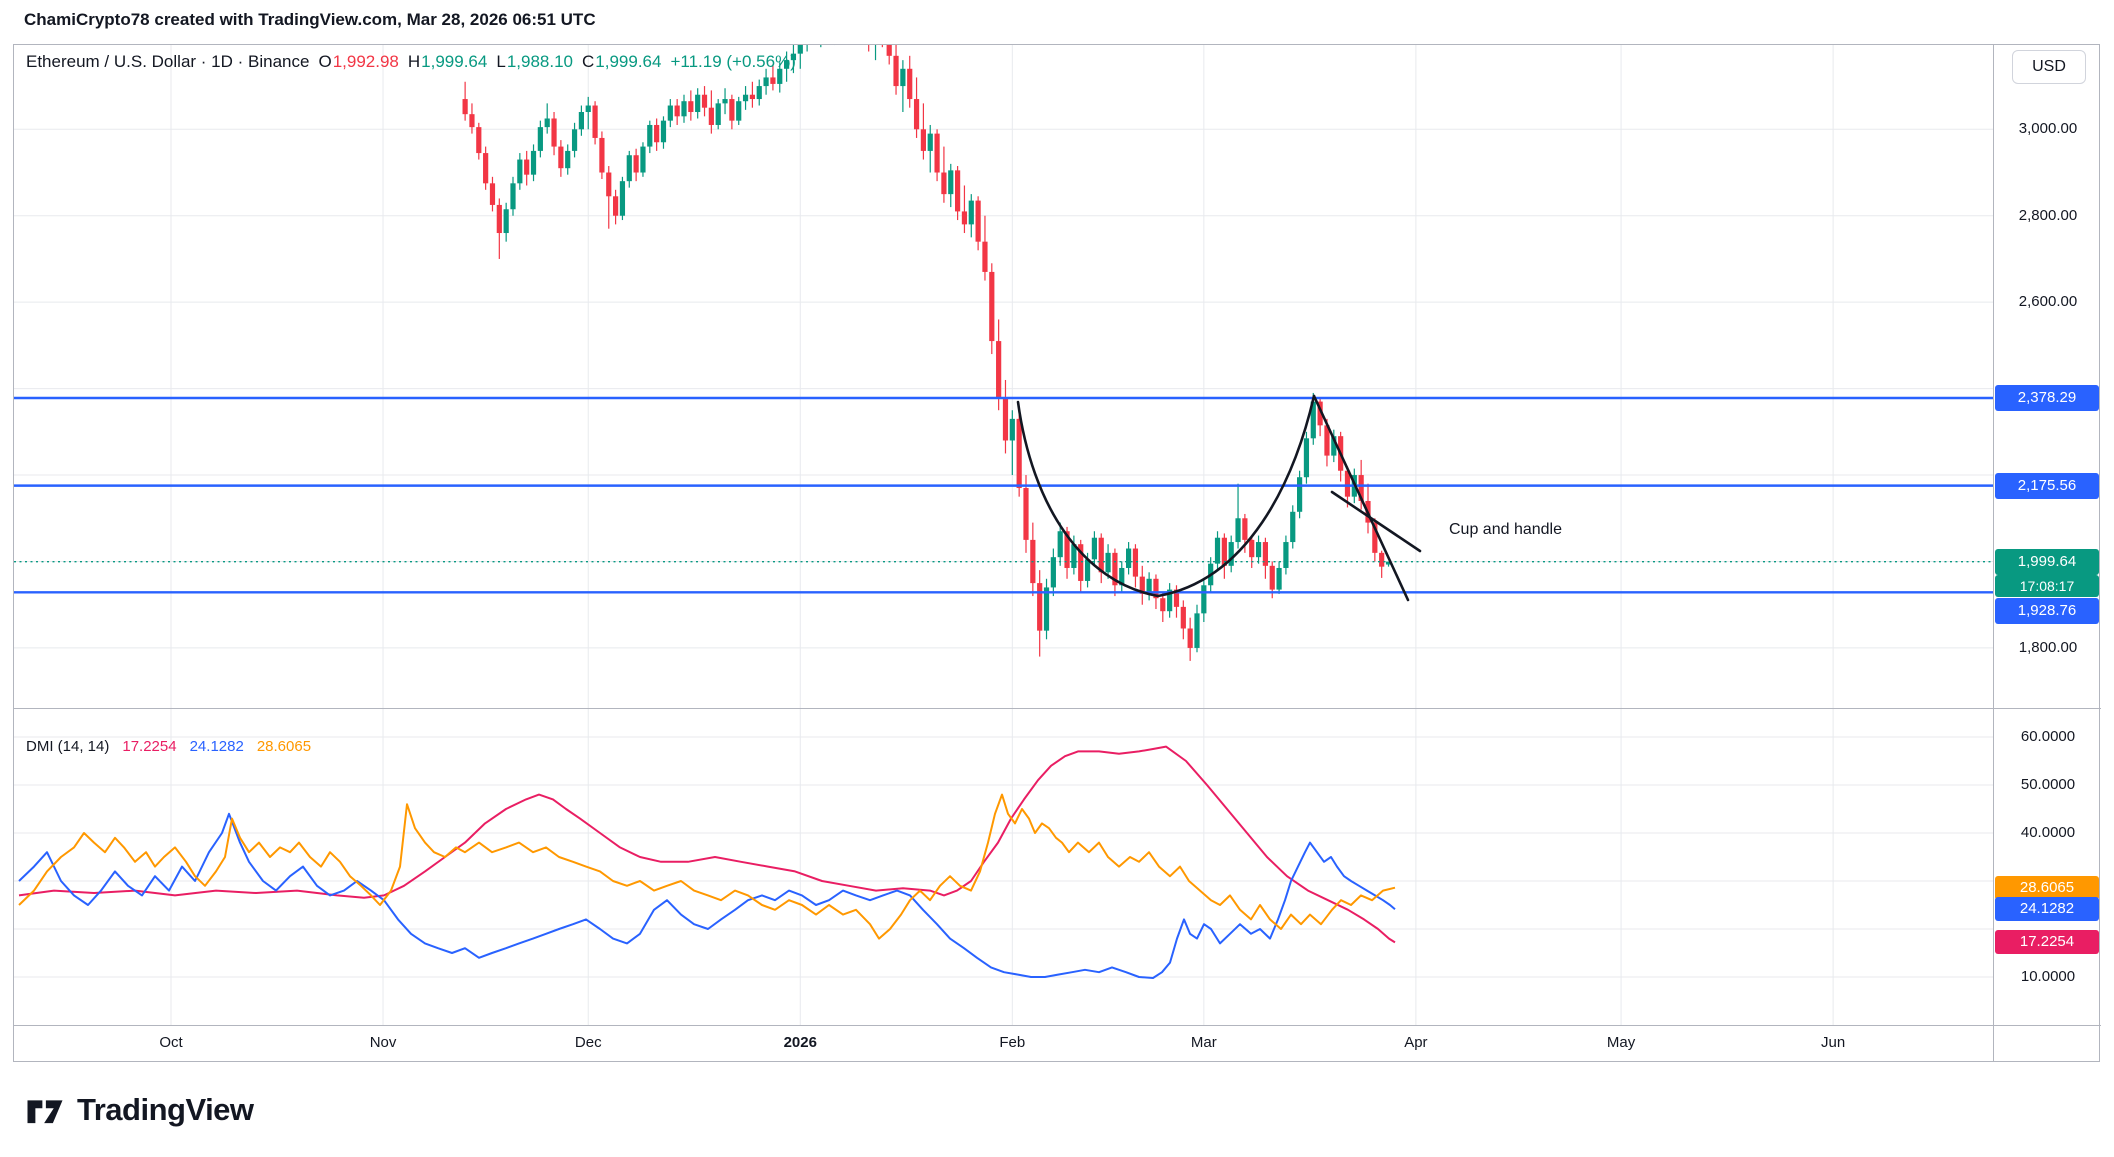 The width and height of the screenshot is (2114, 1157). I want to click on time-axis-label: Mar, so click(1203, 1042).